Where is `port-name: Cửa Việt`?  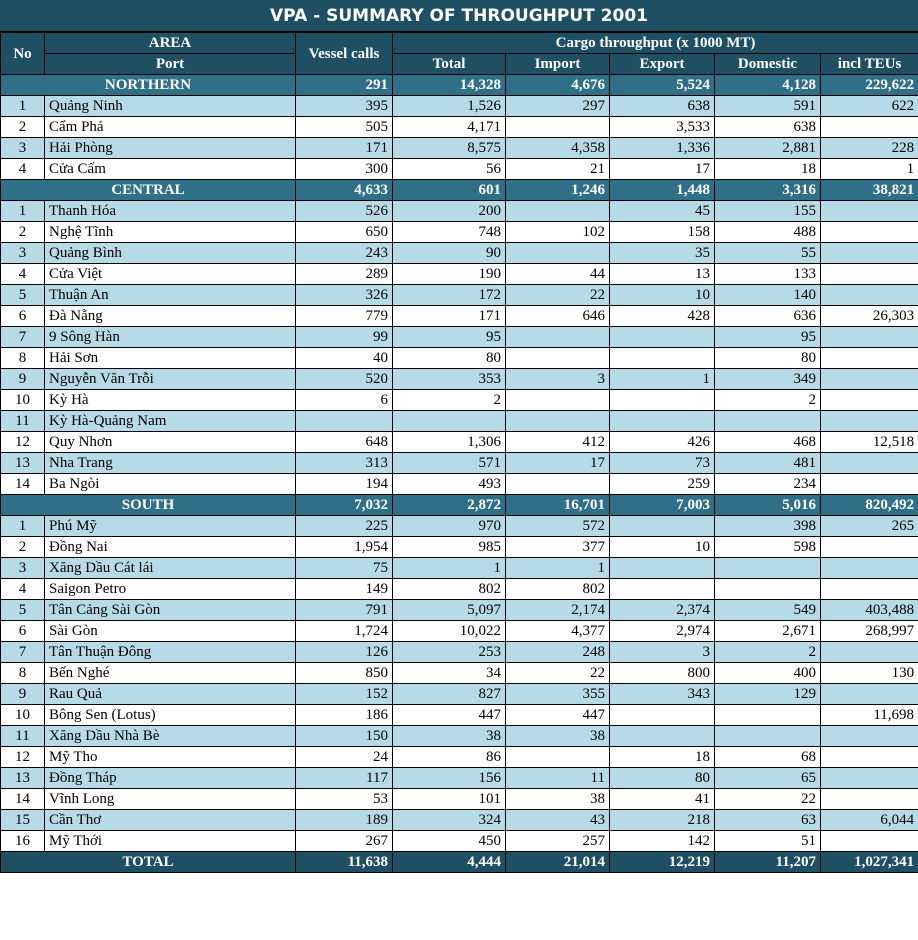
port-name: Cửa Việt is located at coordinates (170, 274).